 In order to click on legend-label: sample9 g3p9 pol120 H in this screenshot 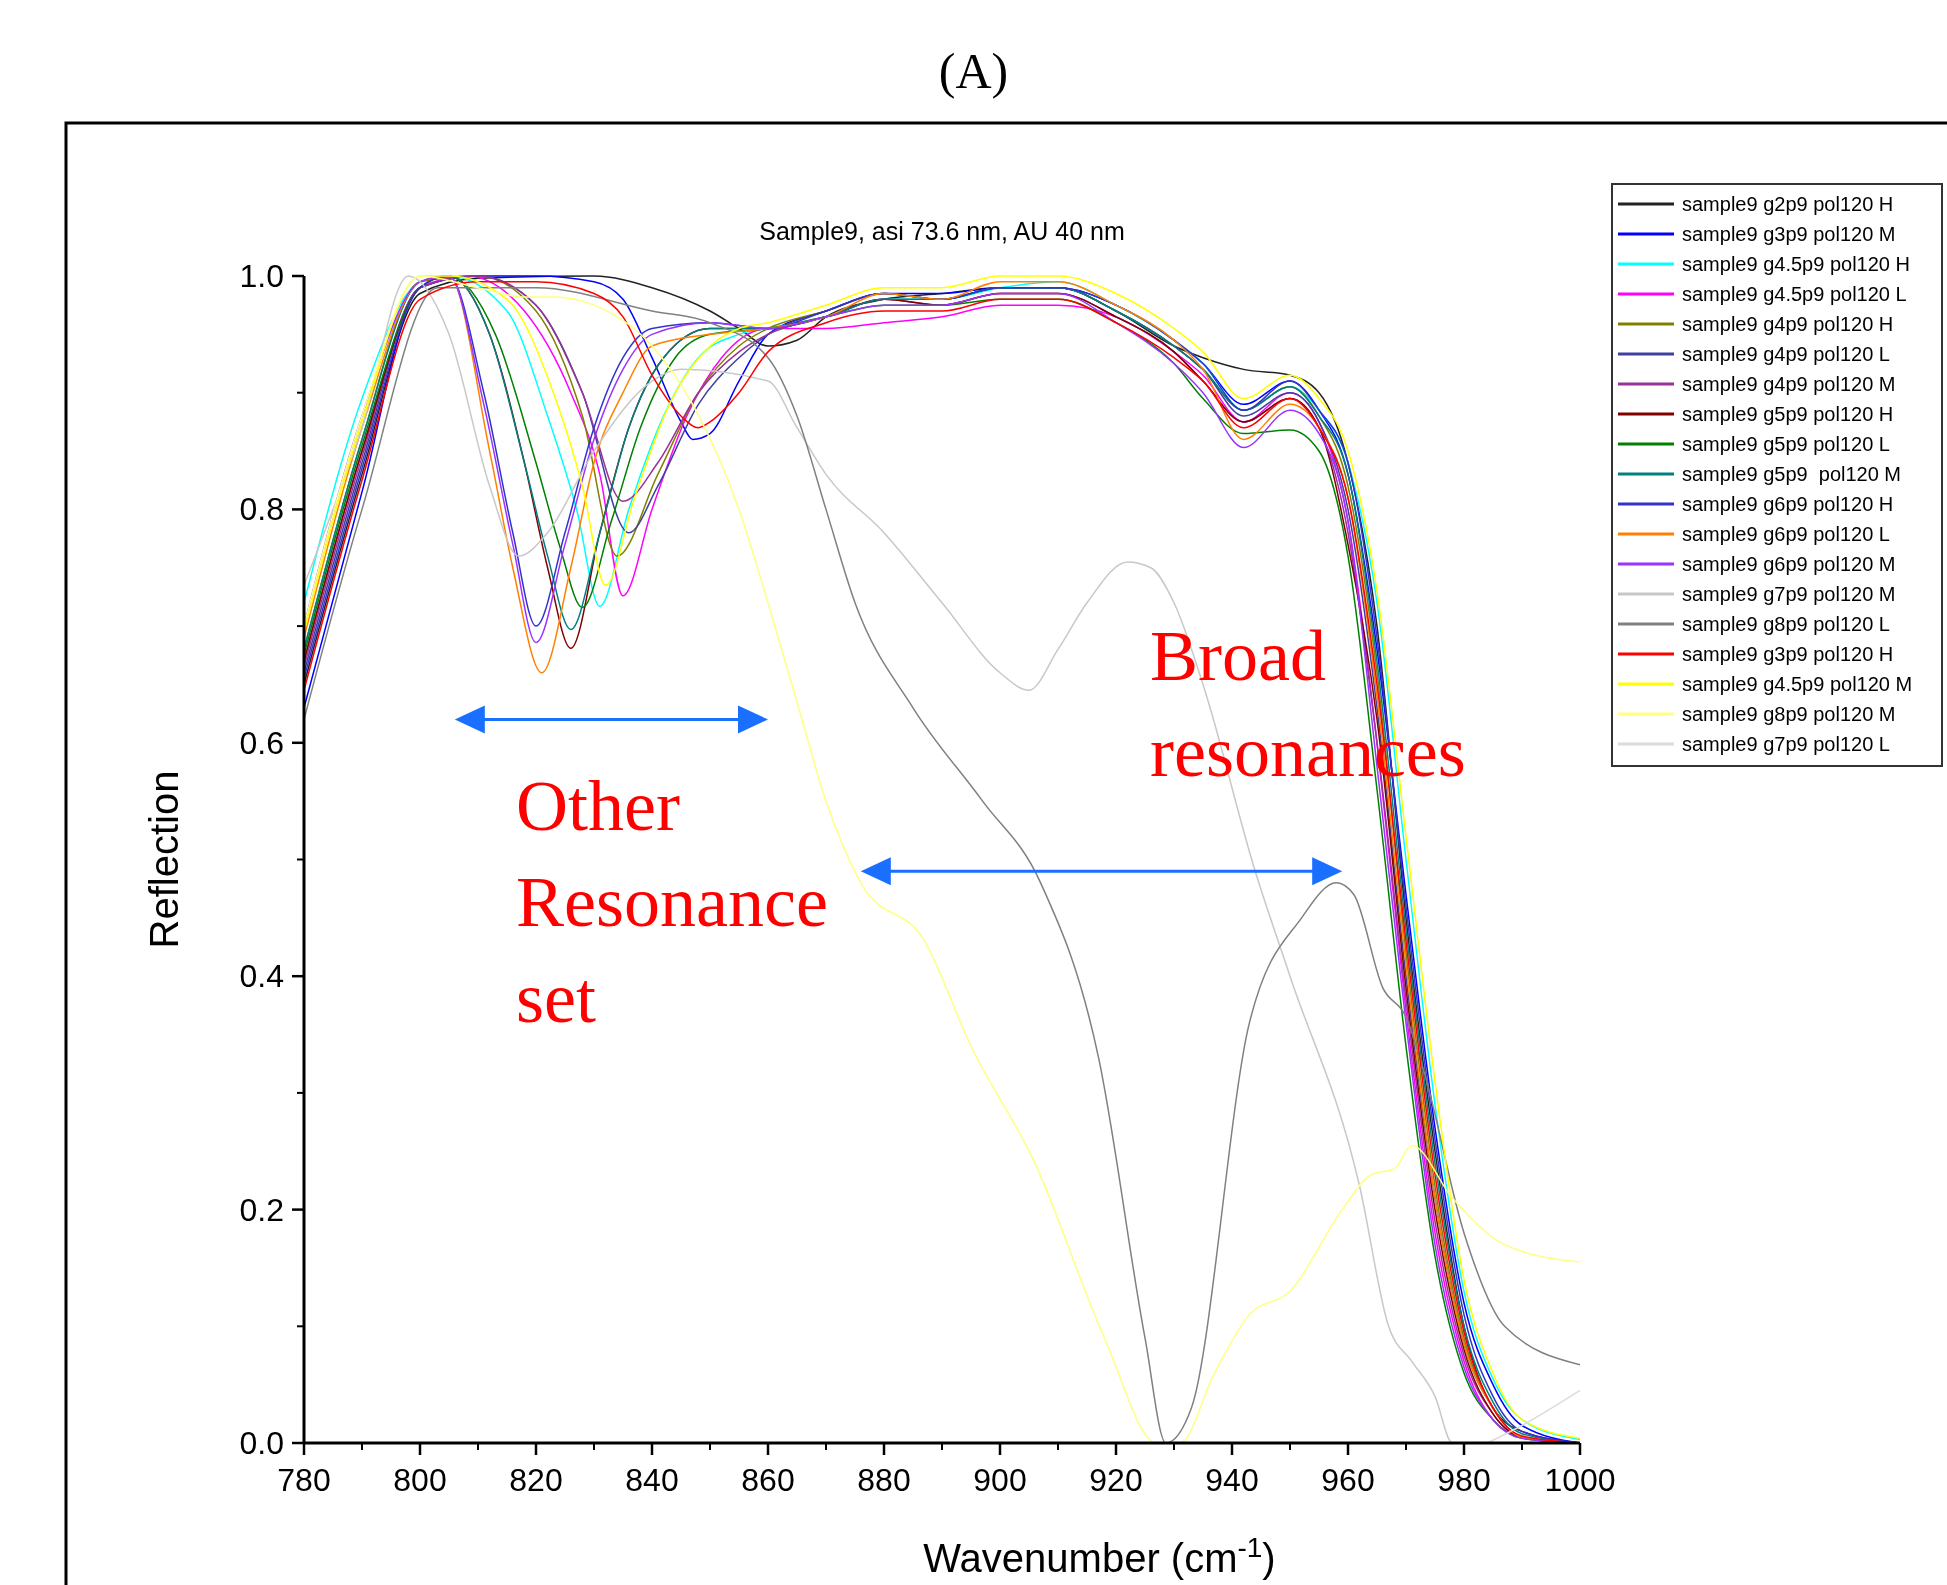, I will do `click(1788, 654)`.